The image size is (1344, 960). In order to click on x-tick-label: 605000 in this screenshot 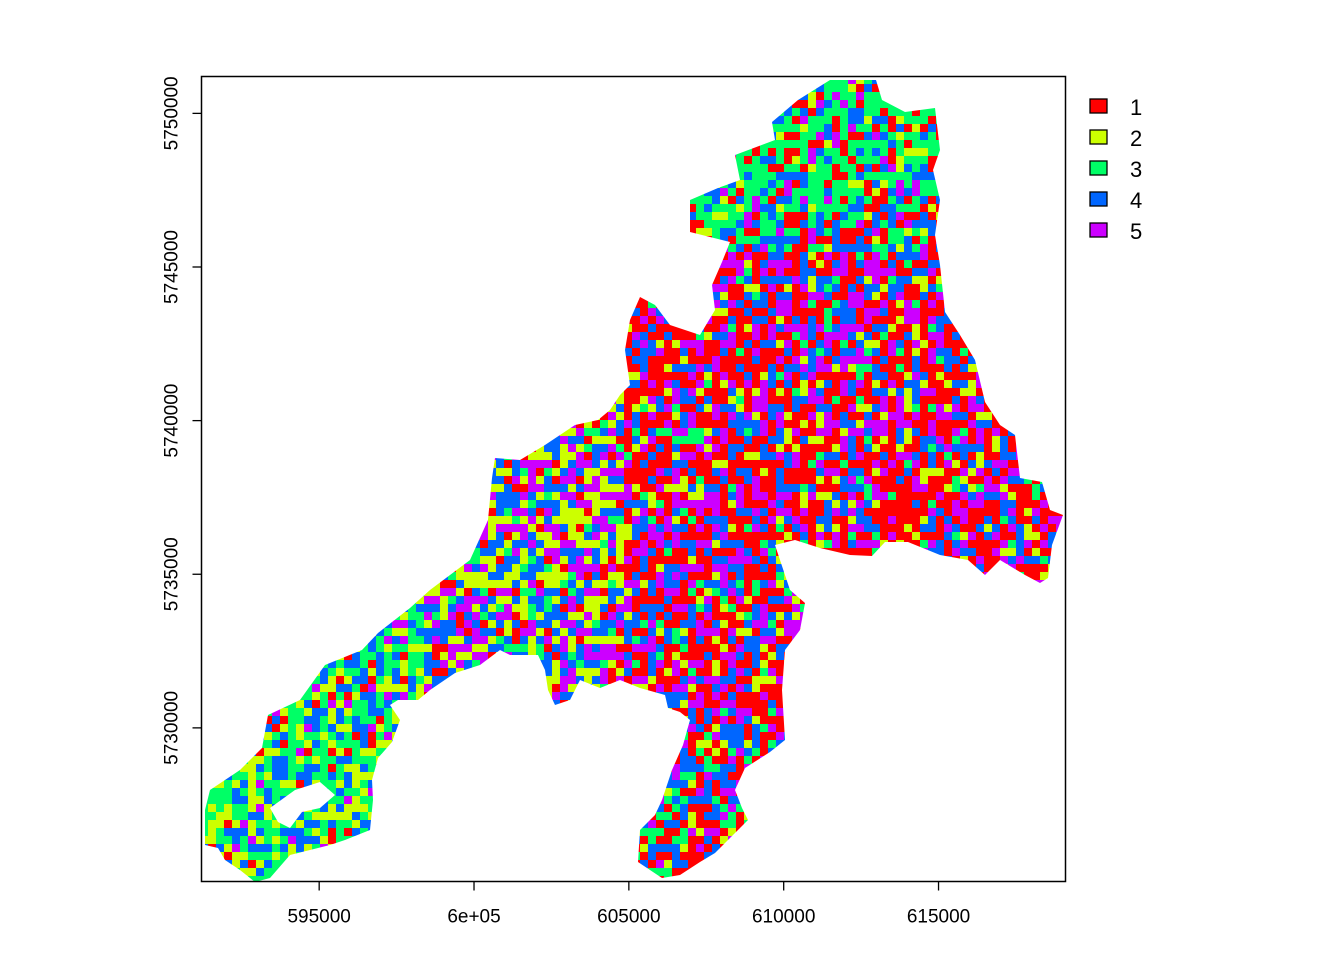, I will do `click(628, 917)`.